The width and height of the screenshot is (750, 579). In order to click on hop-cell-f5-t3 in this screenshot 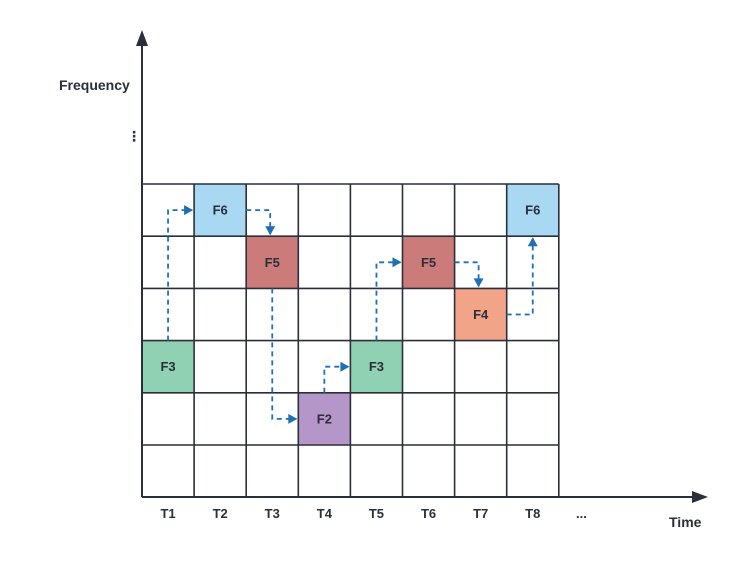, I will do `click(272, 262)`.